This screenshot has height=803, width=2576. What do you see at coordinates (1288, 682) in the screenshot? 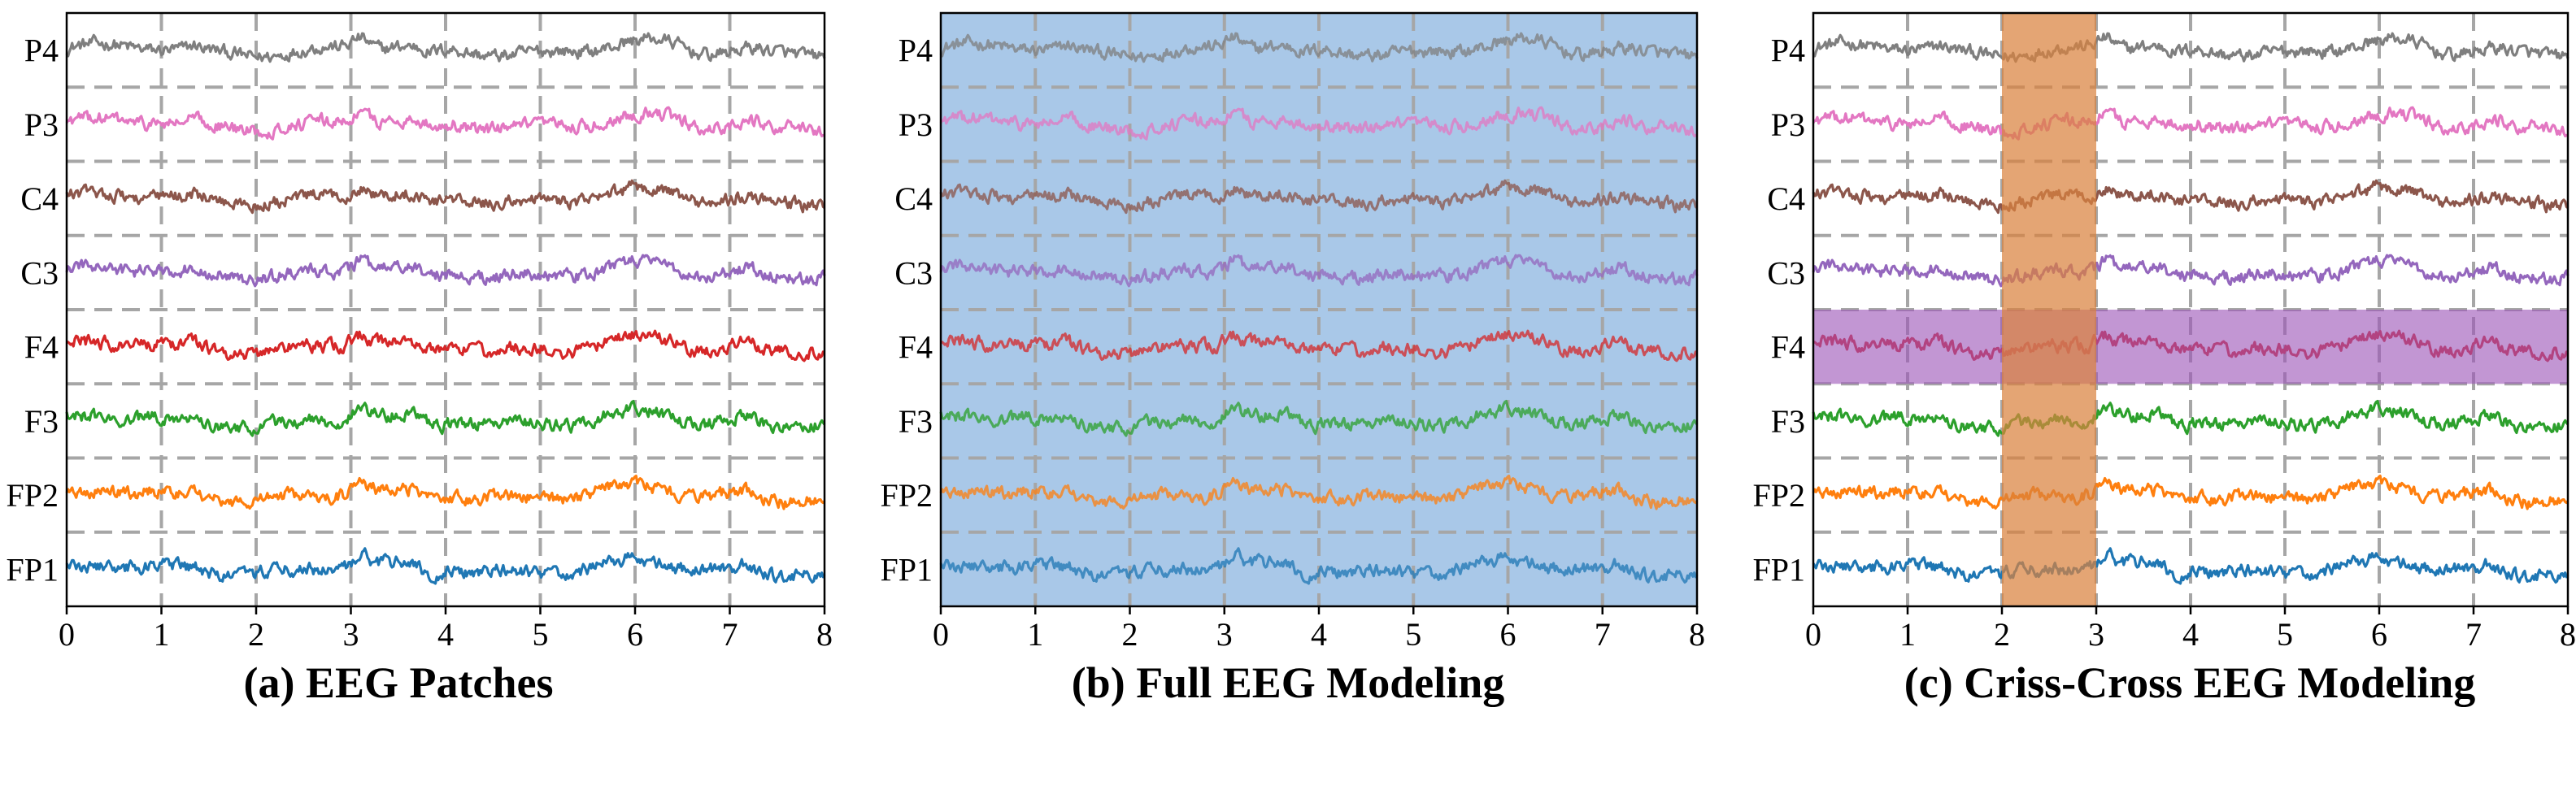
I see `panel-title: (b) Full EEG Modeling` at bounding box center [1288, 682].